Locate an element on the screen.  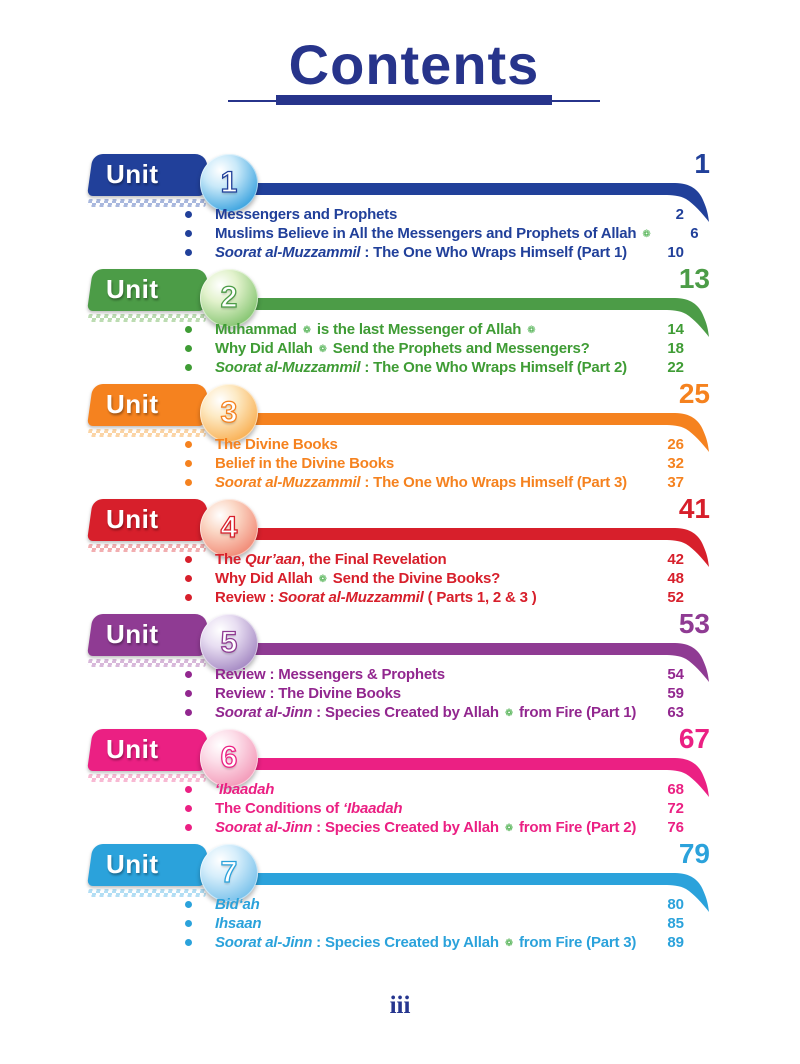
unit-number: 5 is located at coordinates (229, 642).